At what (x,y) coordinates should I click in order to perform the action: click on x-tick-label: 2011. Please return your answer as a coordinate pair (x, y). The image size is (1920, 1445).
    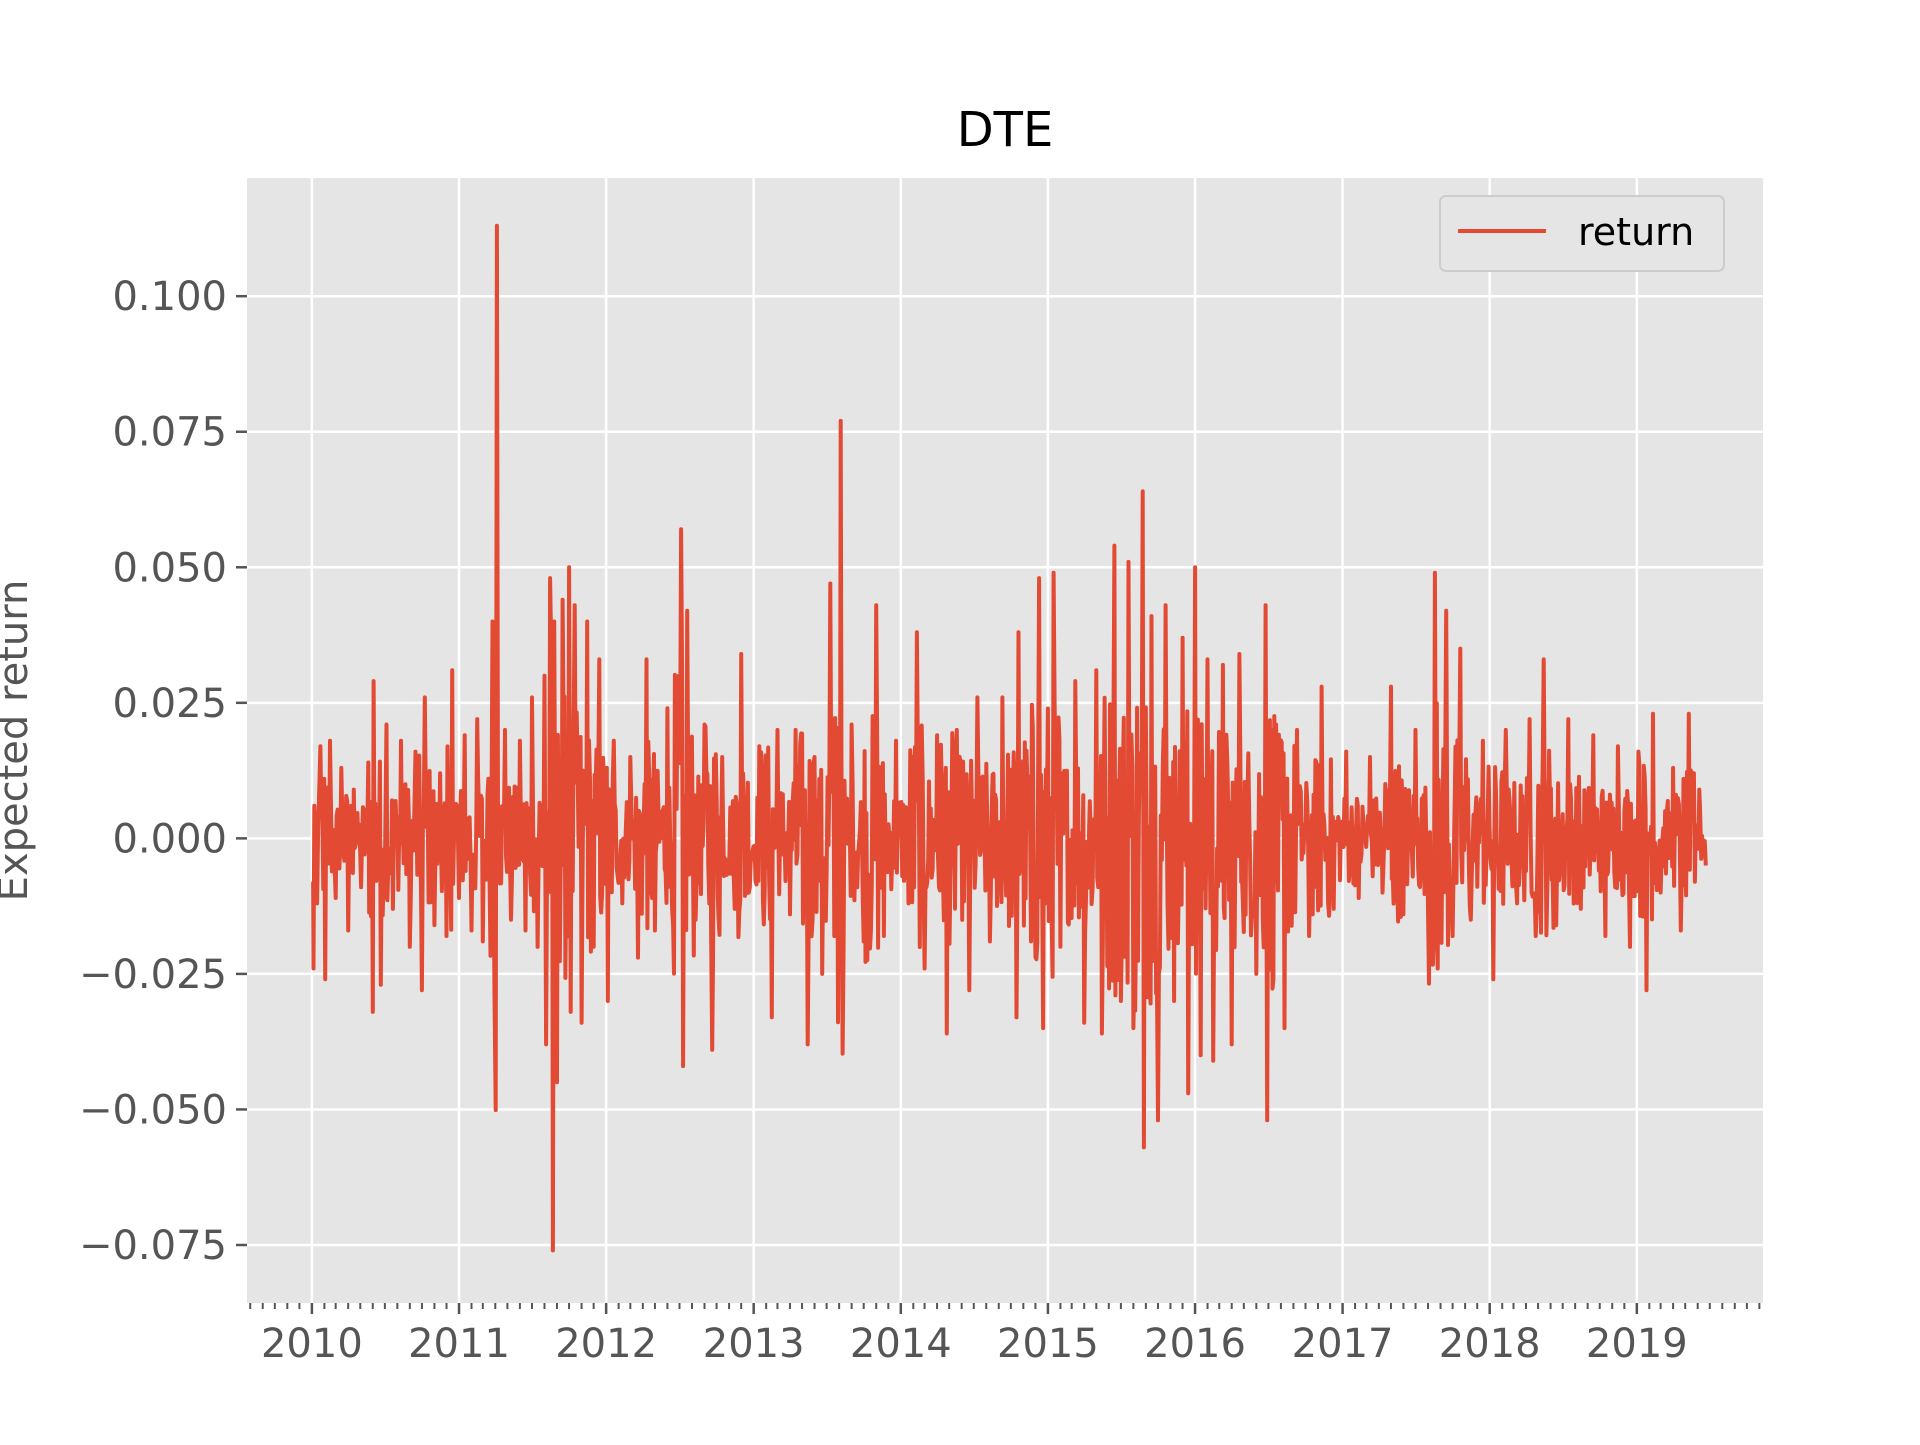
    Looking at the image, I should click on (459, 1344).